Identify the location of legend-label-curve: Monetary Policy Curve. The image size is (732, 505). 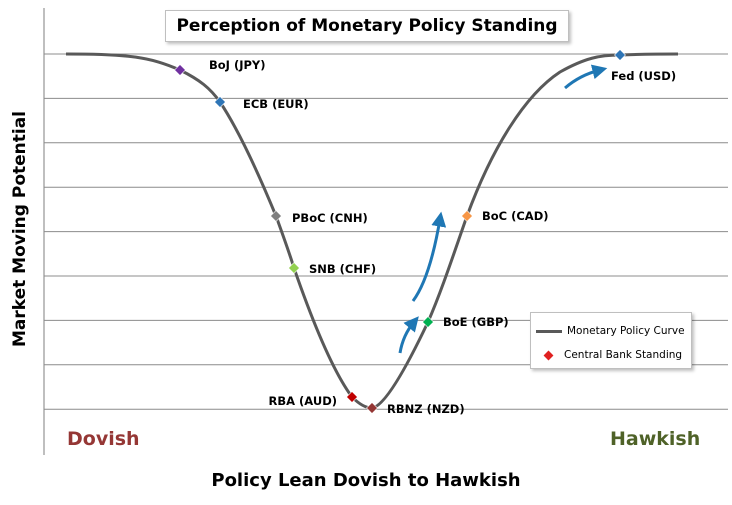
(626, 331).